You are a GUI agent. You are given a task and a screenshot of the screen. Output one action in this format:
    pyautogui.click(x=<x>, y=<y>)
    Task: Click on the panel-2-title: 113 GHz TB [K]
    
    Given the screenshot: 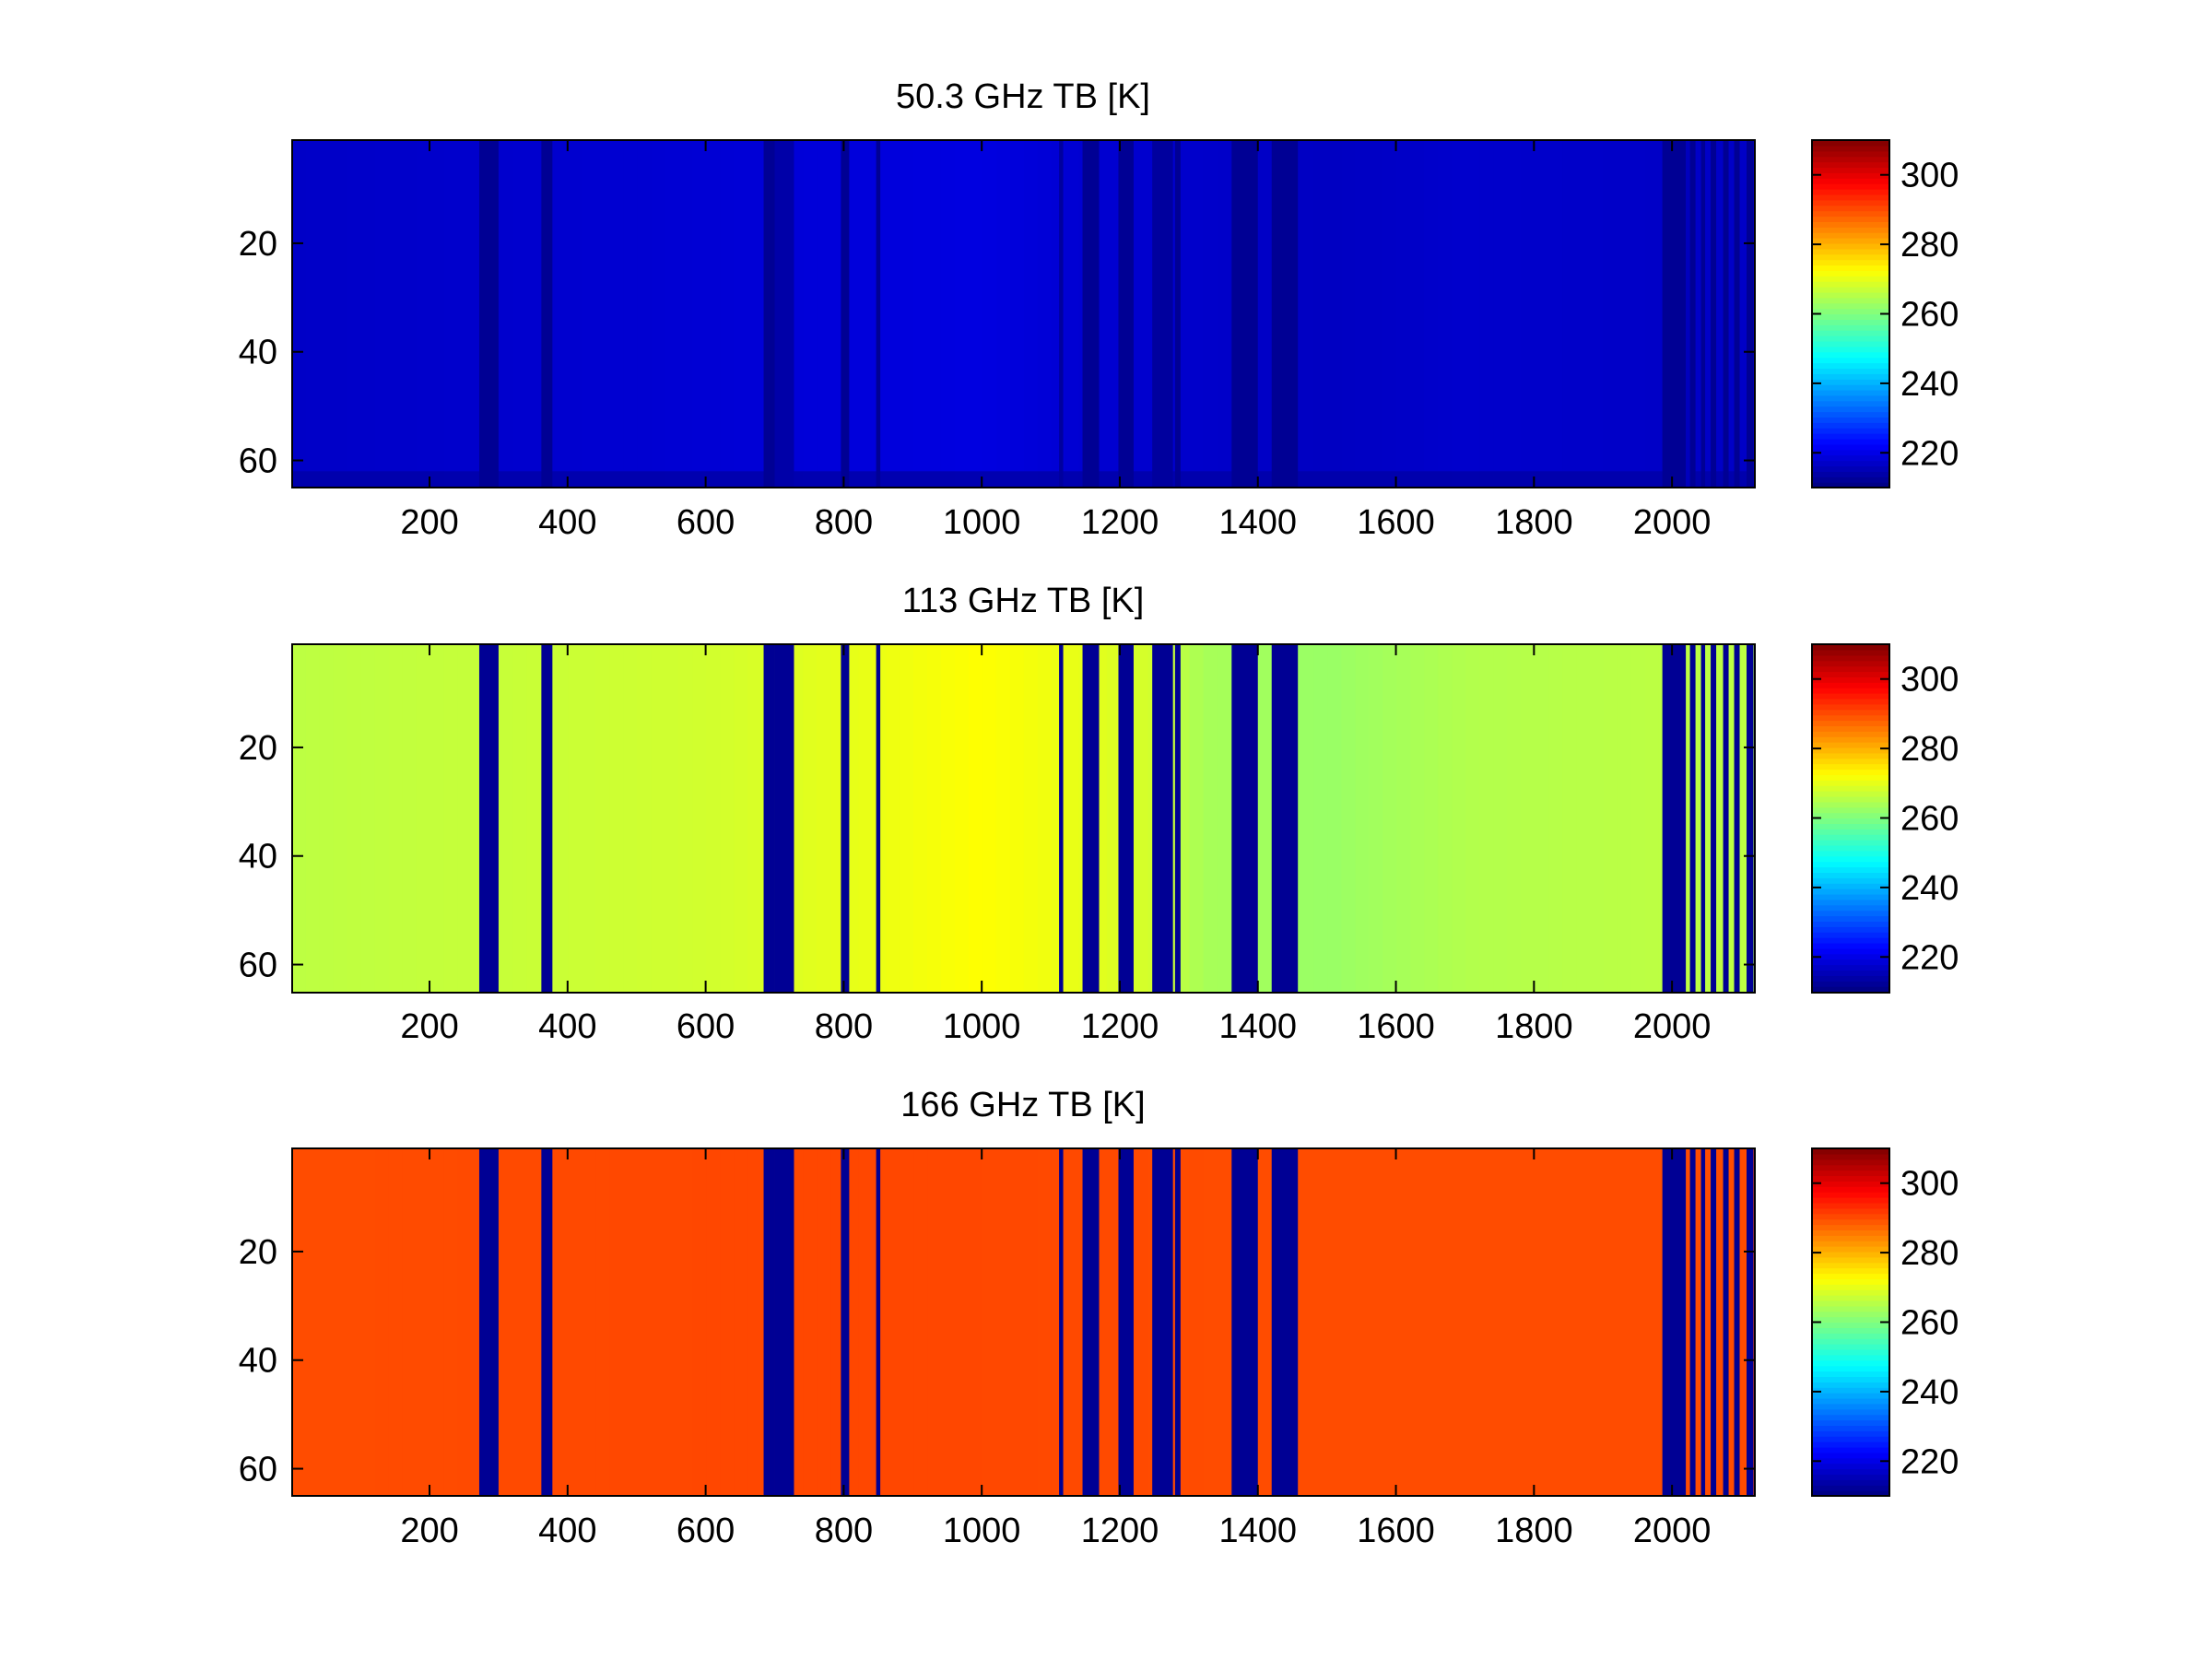 What is the action you would take?
    pyautogui.click(x=1023, y=601)
    